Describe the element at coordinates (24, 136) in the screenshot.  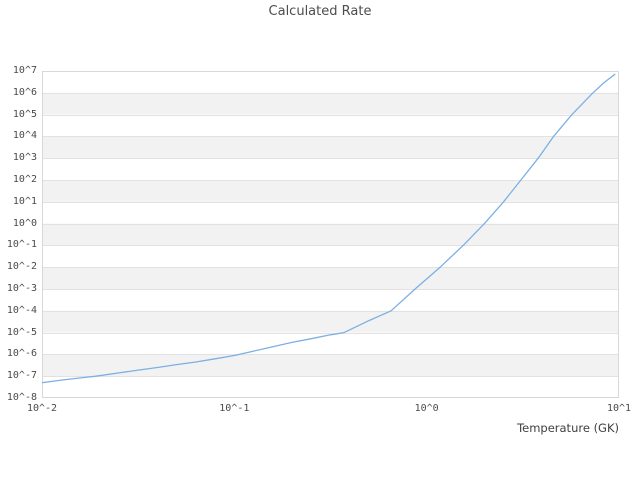
I see `y-tick-label: 10^4` at that location.